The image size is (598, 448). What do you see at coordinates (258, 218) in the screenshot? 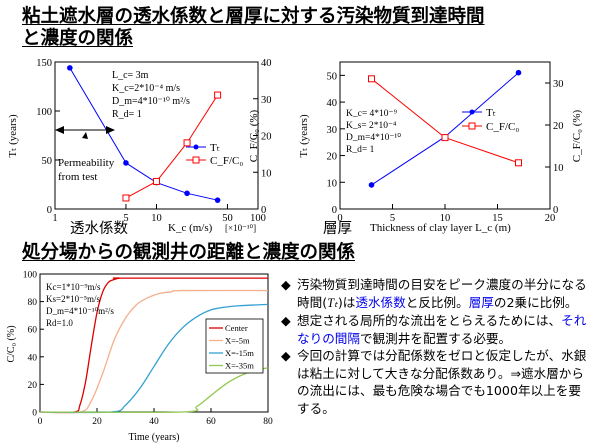
I see `chart1-x-tick-label: 100` at bounding box center [258, 218].